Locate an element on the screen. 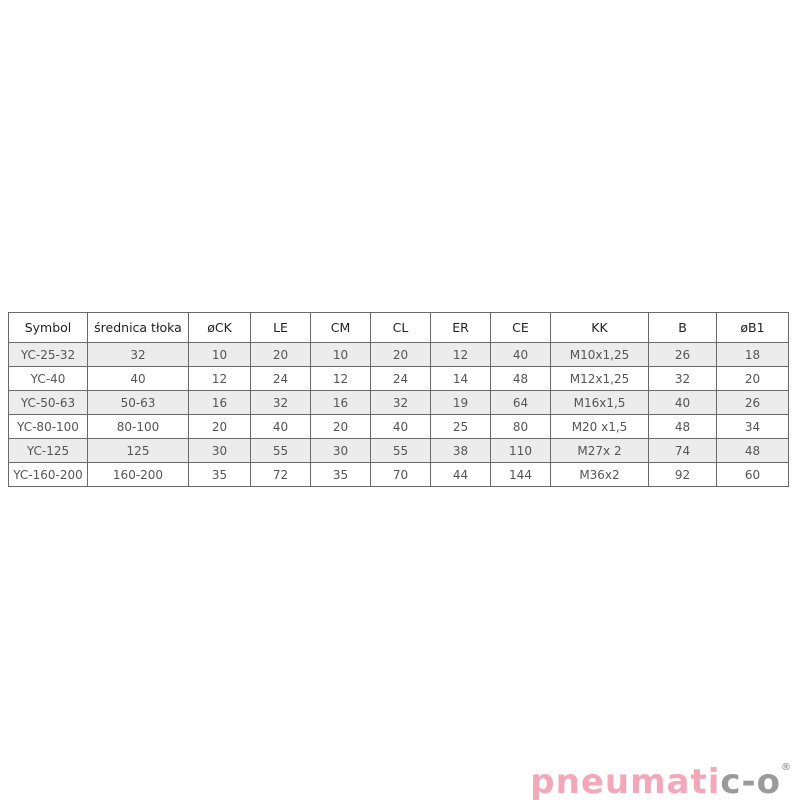 Image resolution: width=800 pixels, height=802 pixels. table-cell: 80 is located at coordinates (520, 426).